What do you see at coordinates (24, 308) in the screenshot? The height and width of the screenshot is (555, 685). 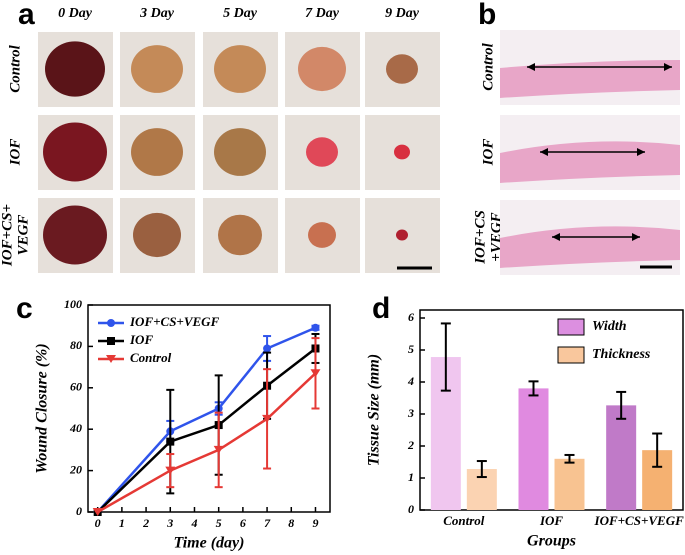 I see `panel-label: c` at bounding box center [24, 308].